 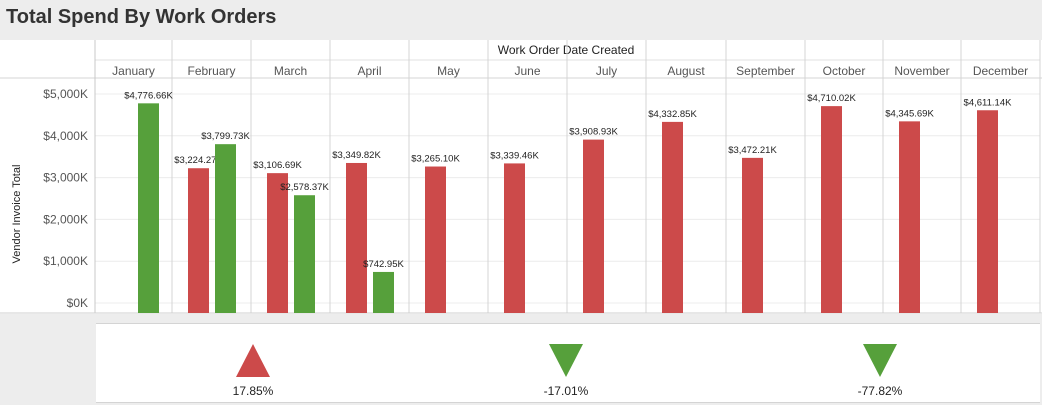 What do you see at coordinates (383, 264) in the screenshot?
I see `data-label: $742.95K` at bounding box center [383, 264].